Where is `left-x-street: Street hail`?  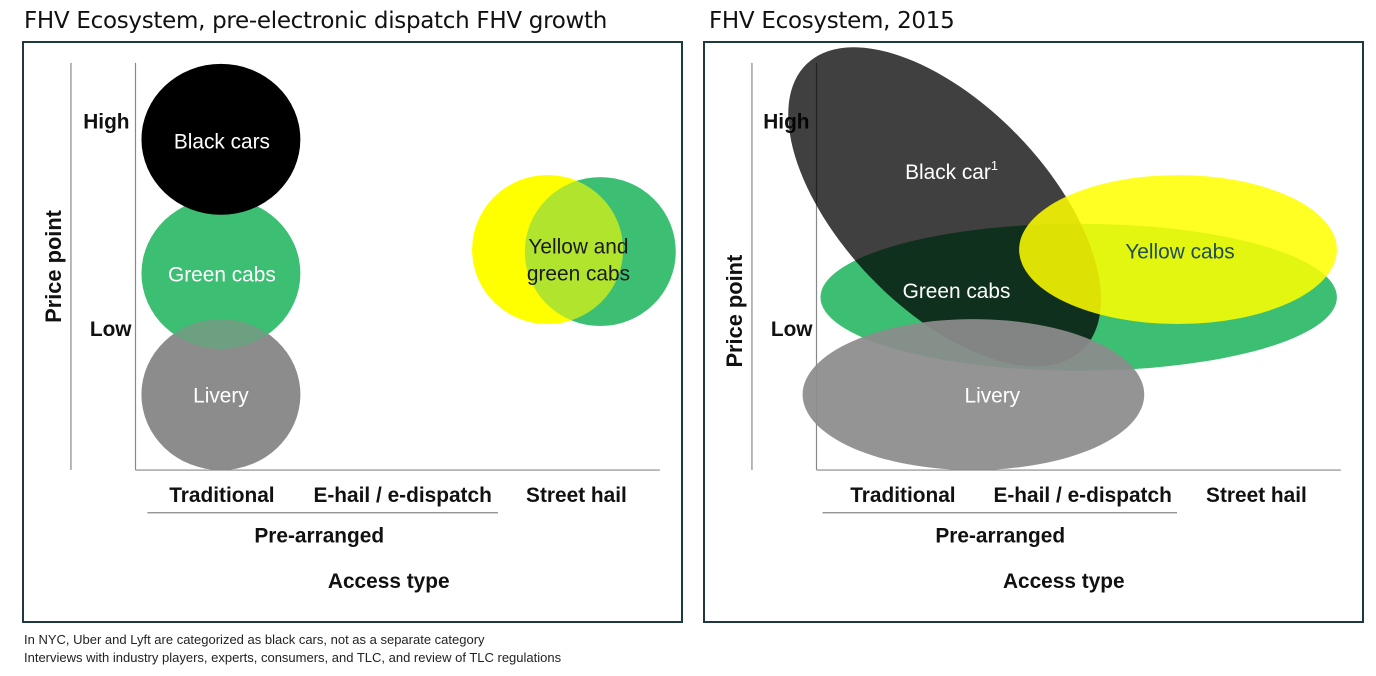
left-x-street: Street hail is located at coordinates (576, 495).